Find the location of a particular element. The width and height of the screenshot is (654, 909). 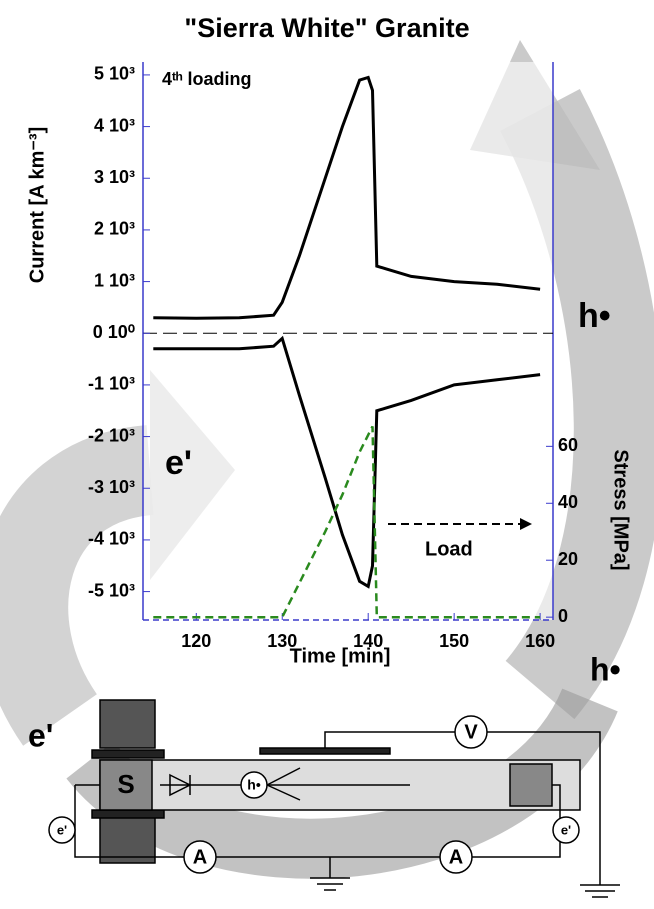

hole-arrows is located at coordinates (283, 784).